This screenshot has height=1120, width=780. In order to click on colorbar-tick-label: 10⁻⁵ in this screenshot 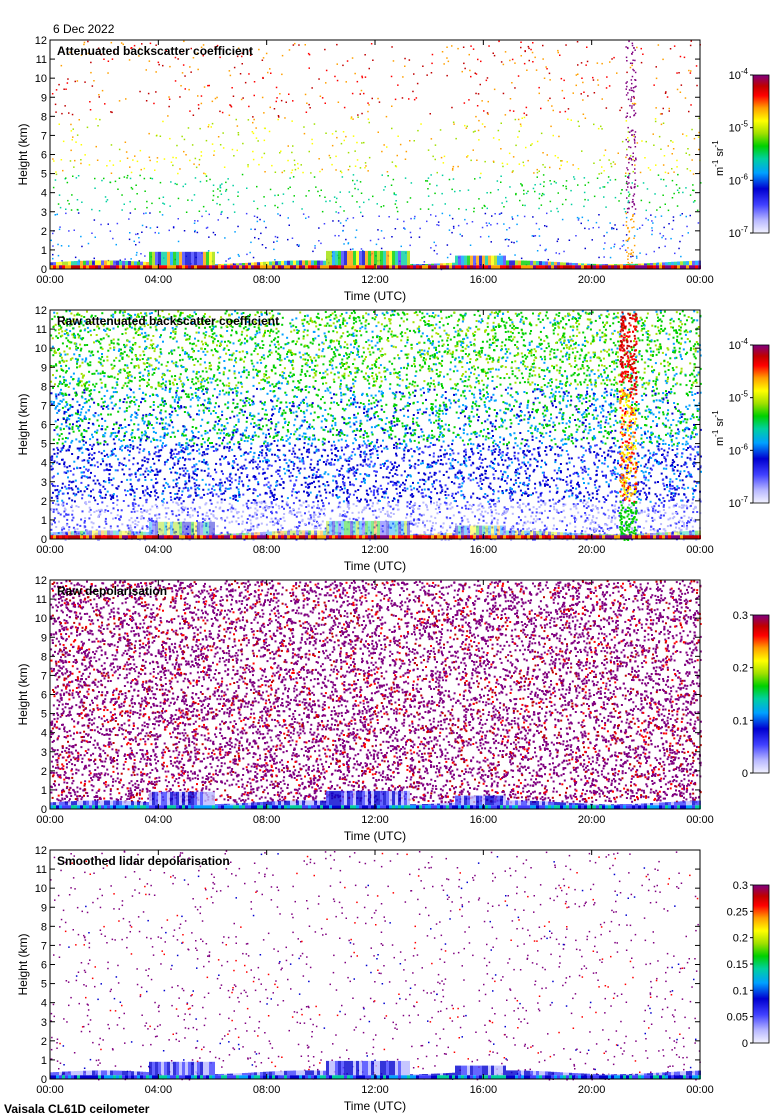, I will do `click(739, 127)`.